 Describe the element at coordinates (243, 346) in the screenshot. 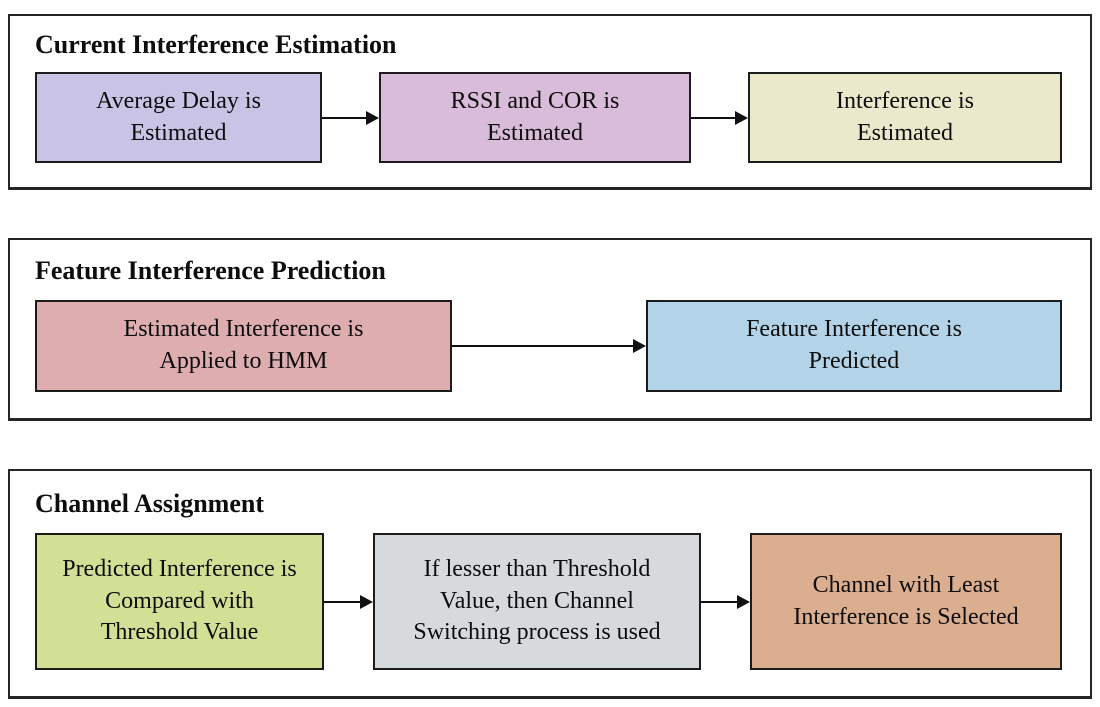

I see `flow-box-estimated-interference-hmm: Estimated Interference is Applied to HMM` at that location.